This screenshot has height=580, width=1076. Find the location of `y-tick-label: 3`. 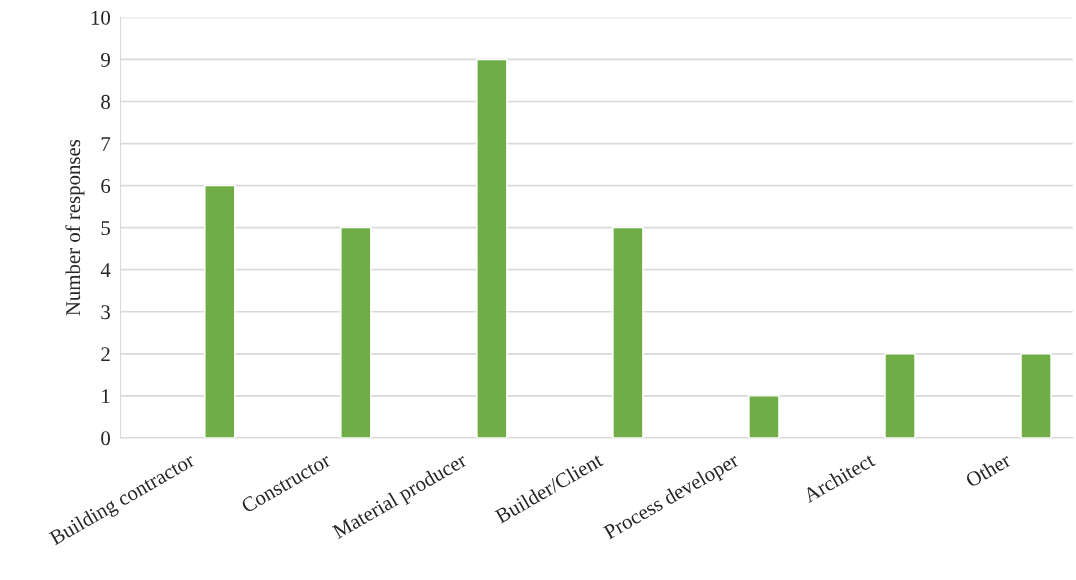

y-tick-label: 3 is located at coordinates (105, 312).